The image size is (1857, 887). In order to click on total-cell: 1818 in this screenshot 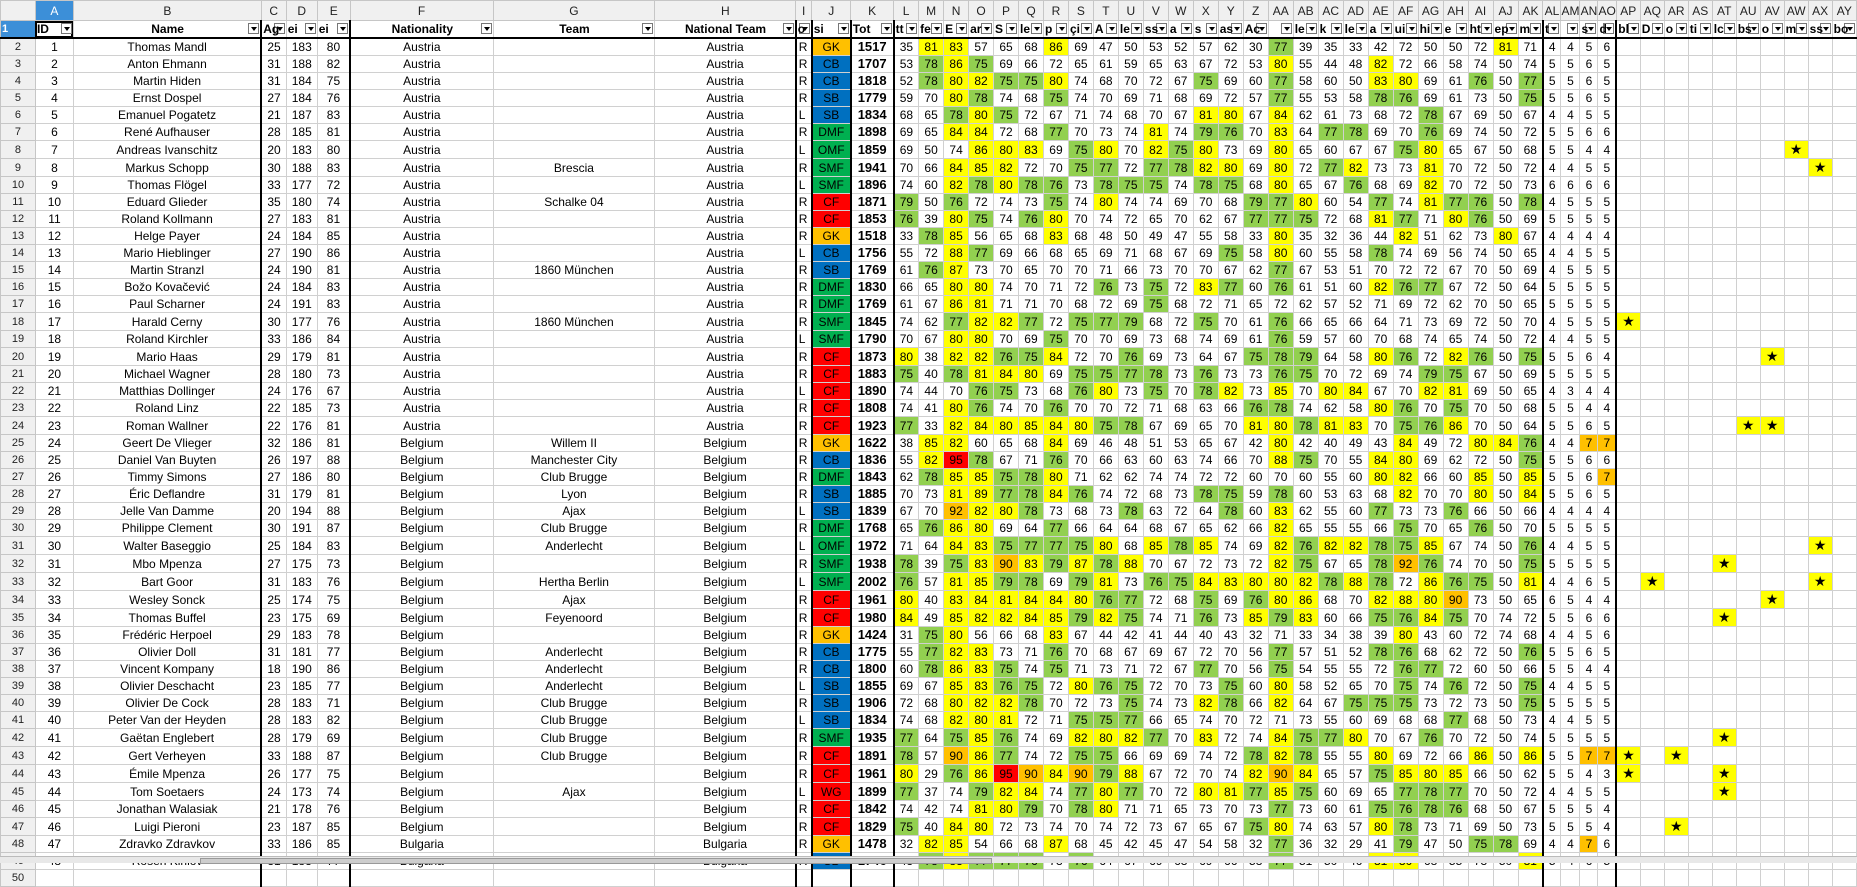, I will do `click(872, 81)`.